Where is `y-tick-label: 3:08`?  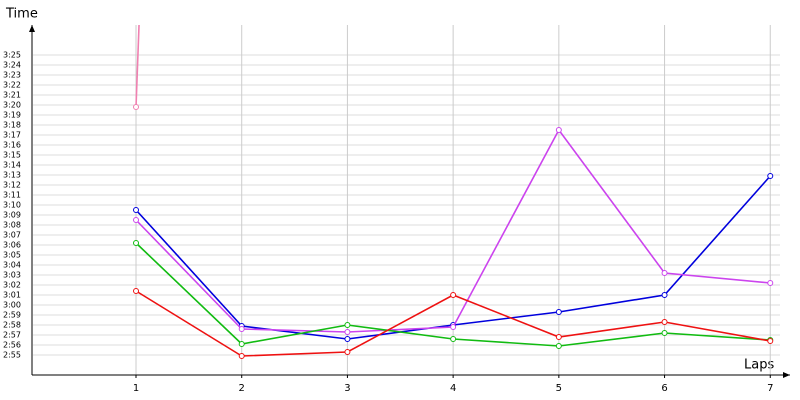
y-tick-label: 3:08 is located at coordinates (12, 225).